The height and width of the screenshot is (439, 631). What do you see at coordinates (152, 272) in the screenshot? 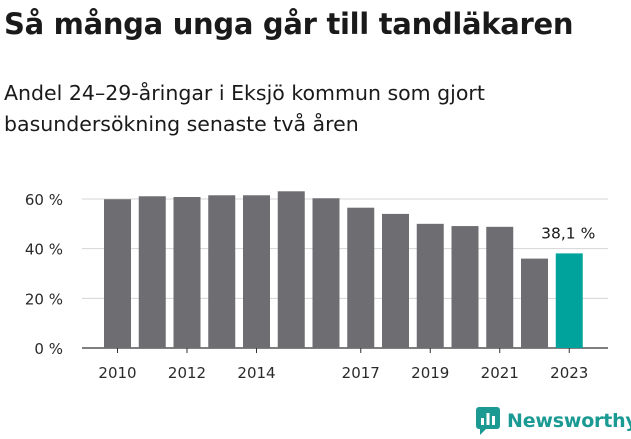
I see `bar-2011` at bounding box center [152, 272].